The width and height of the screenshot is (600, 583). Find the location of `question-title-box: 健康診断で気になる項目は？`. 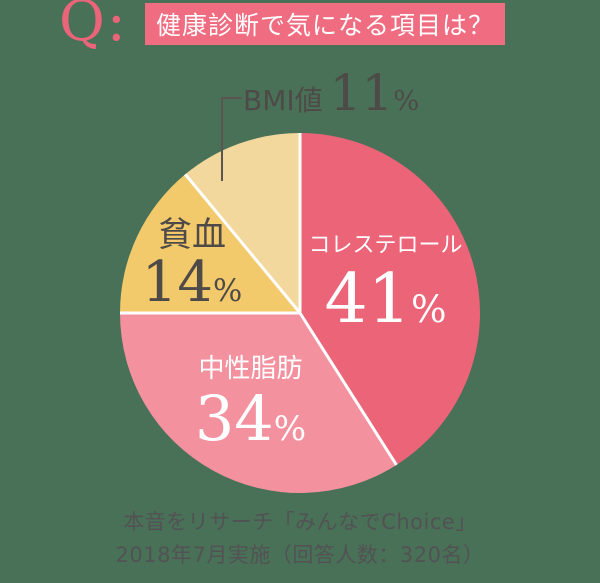

question-title-box: 健康診断で気になる項目は？ is located at coordinates (325, 24).